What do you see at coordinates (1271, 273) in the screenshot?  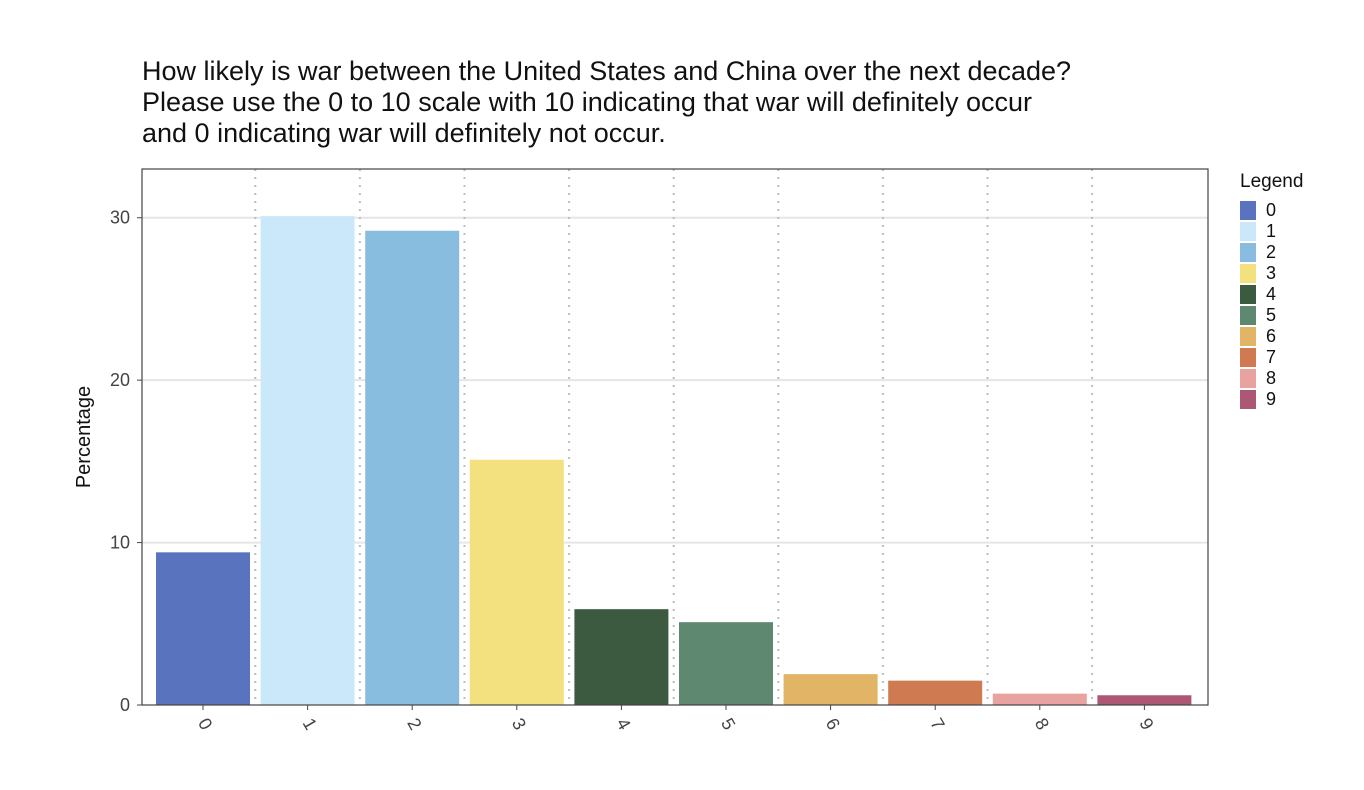 I see `legend-label-3: 3` at bounding box center [1271, 273].